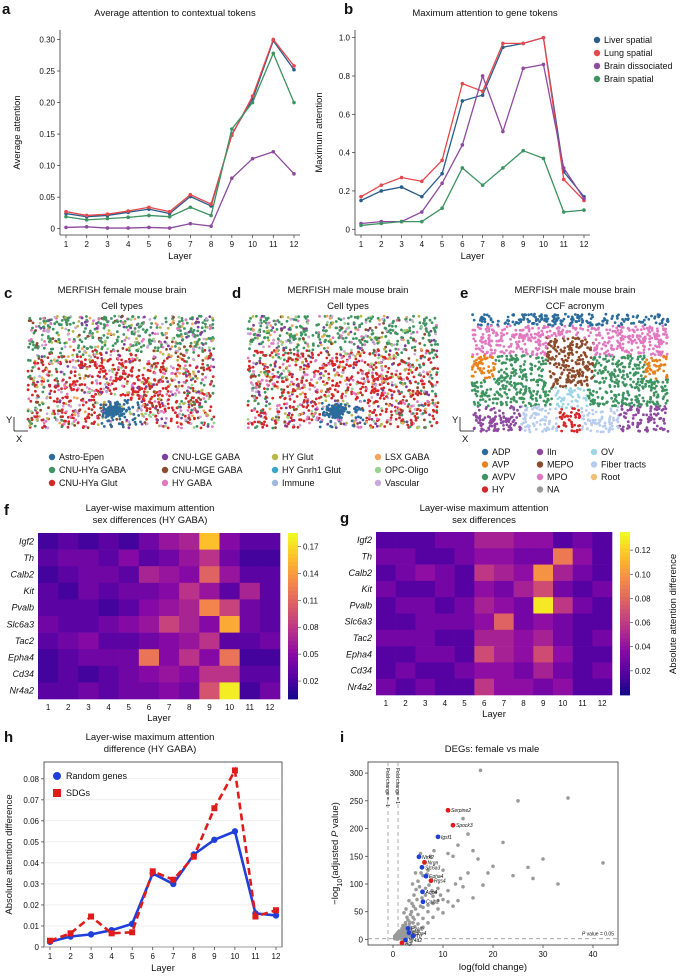 Image resolution: width=685 pixels, height=978 pixels. I want to click on x-tick-label: 11, so click(273, 244).